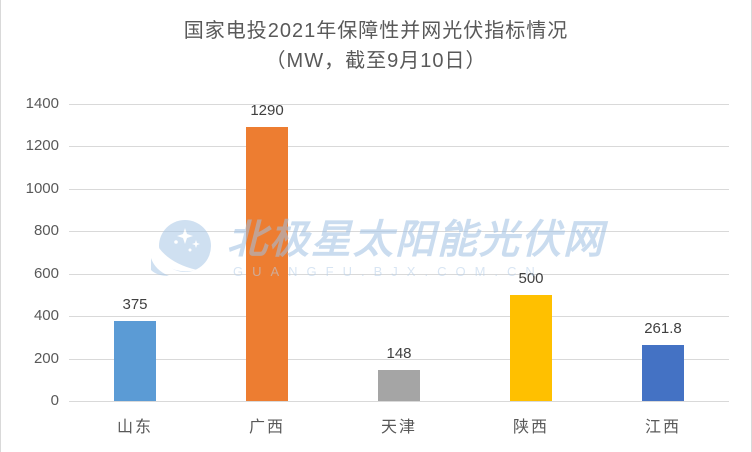 This screenshot has height=452, width=752. I want to click on y-tick-label: 0, so click(54, 400).